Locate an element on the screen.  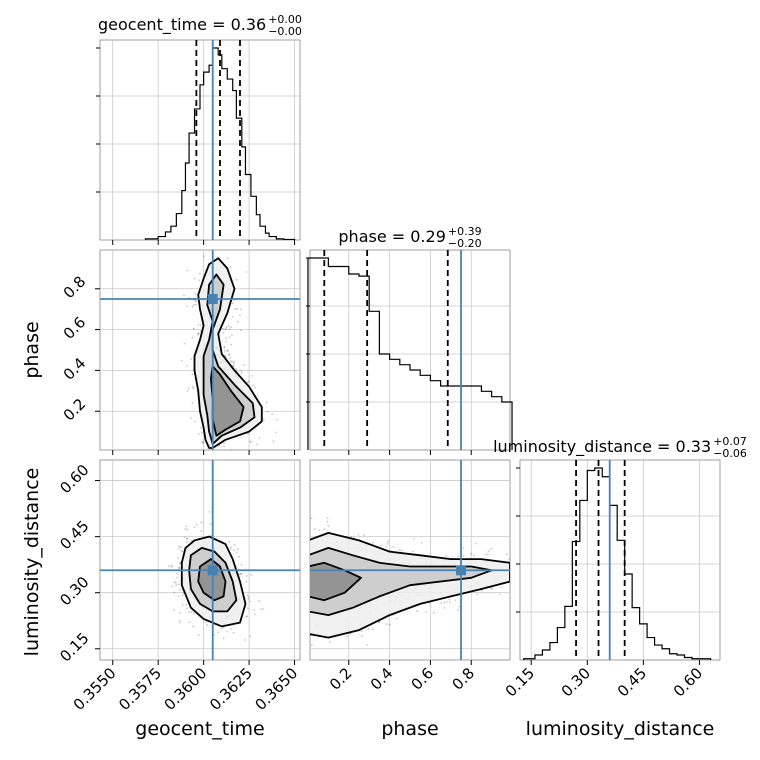
x-tick-label-geocent_time: 0.3550 is located at coordinates (95, 689).